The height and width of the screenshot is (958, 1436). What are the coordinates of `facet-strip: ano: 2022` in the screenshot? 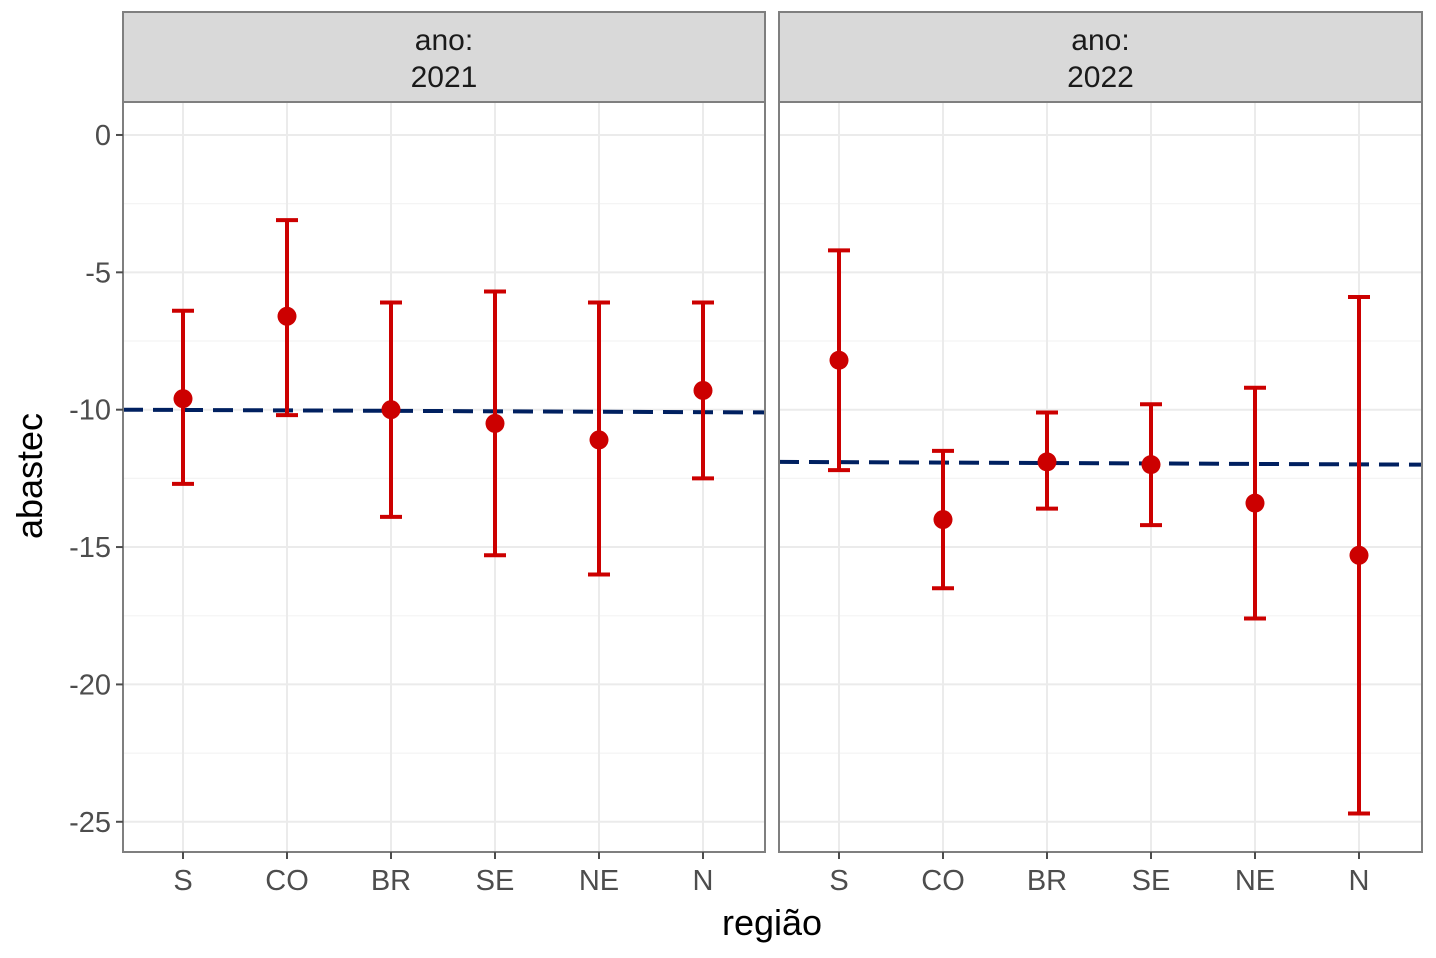 It's located at (1100, 57).